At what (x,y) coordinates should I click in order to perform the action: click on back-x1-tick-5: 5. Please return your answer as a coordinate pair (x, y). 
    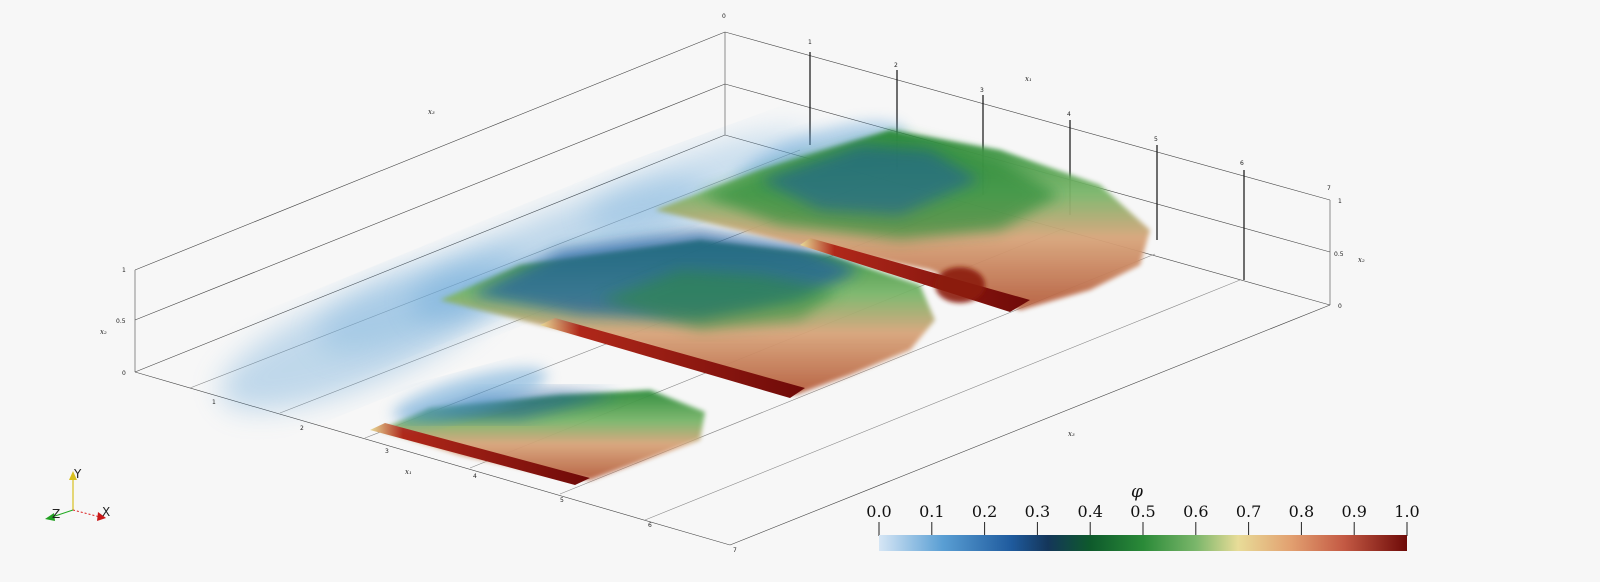
    Looking at the image, I should click on (1156, 139).